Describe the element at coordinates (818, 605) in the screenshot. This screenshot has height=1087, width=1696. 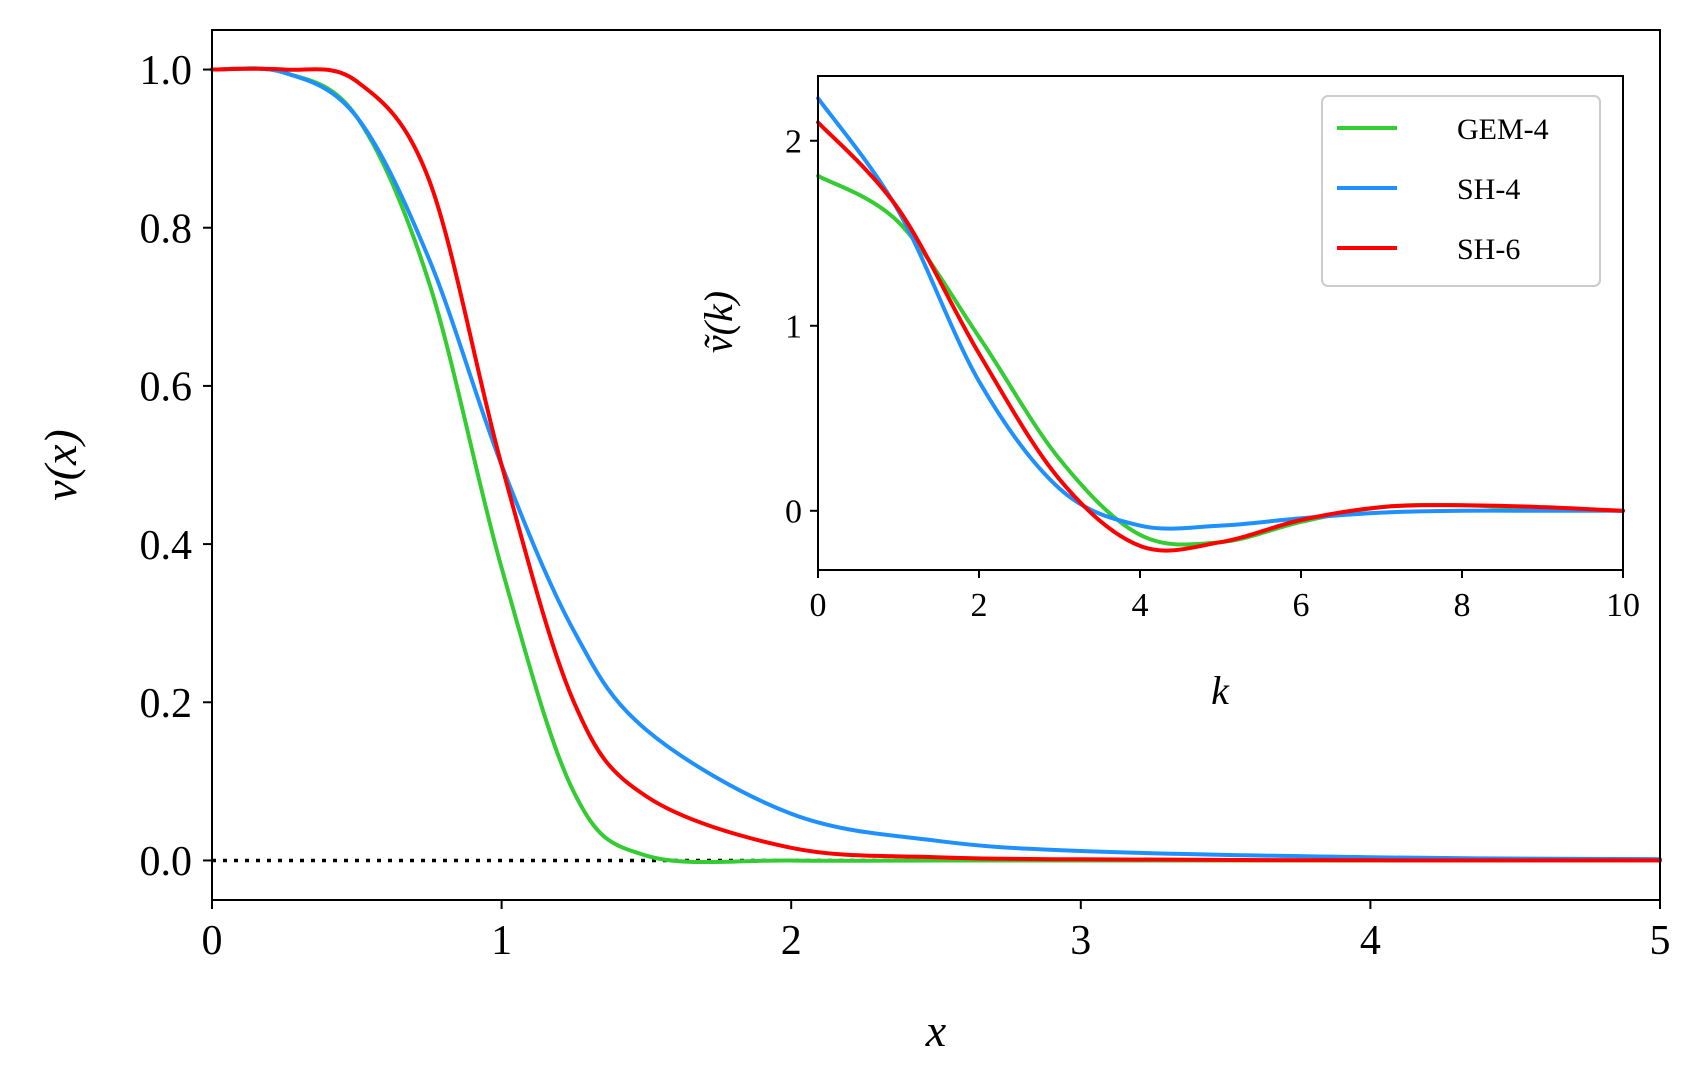
I see `inset-x-tick-label: 0` at that location.